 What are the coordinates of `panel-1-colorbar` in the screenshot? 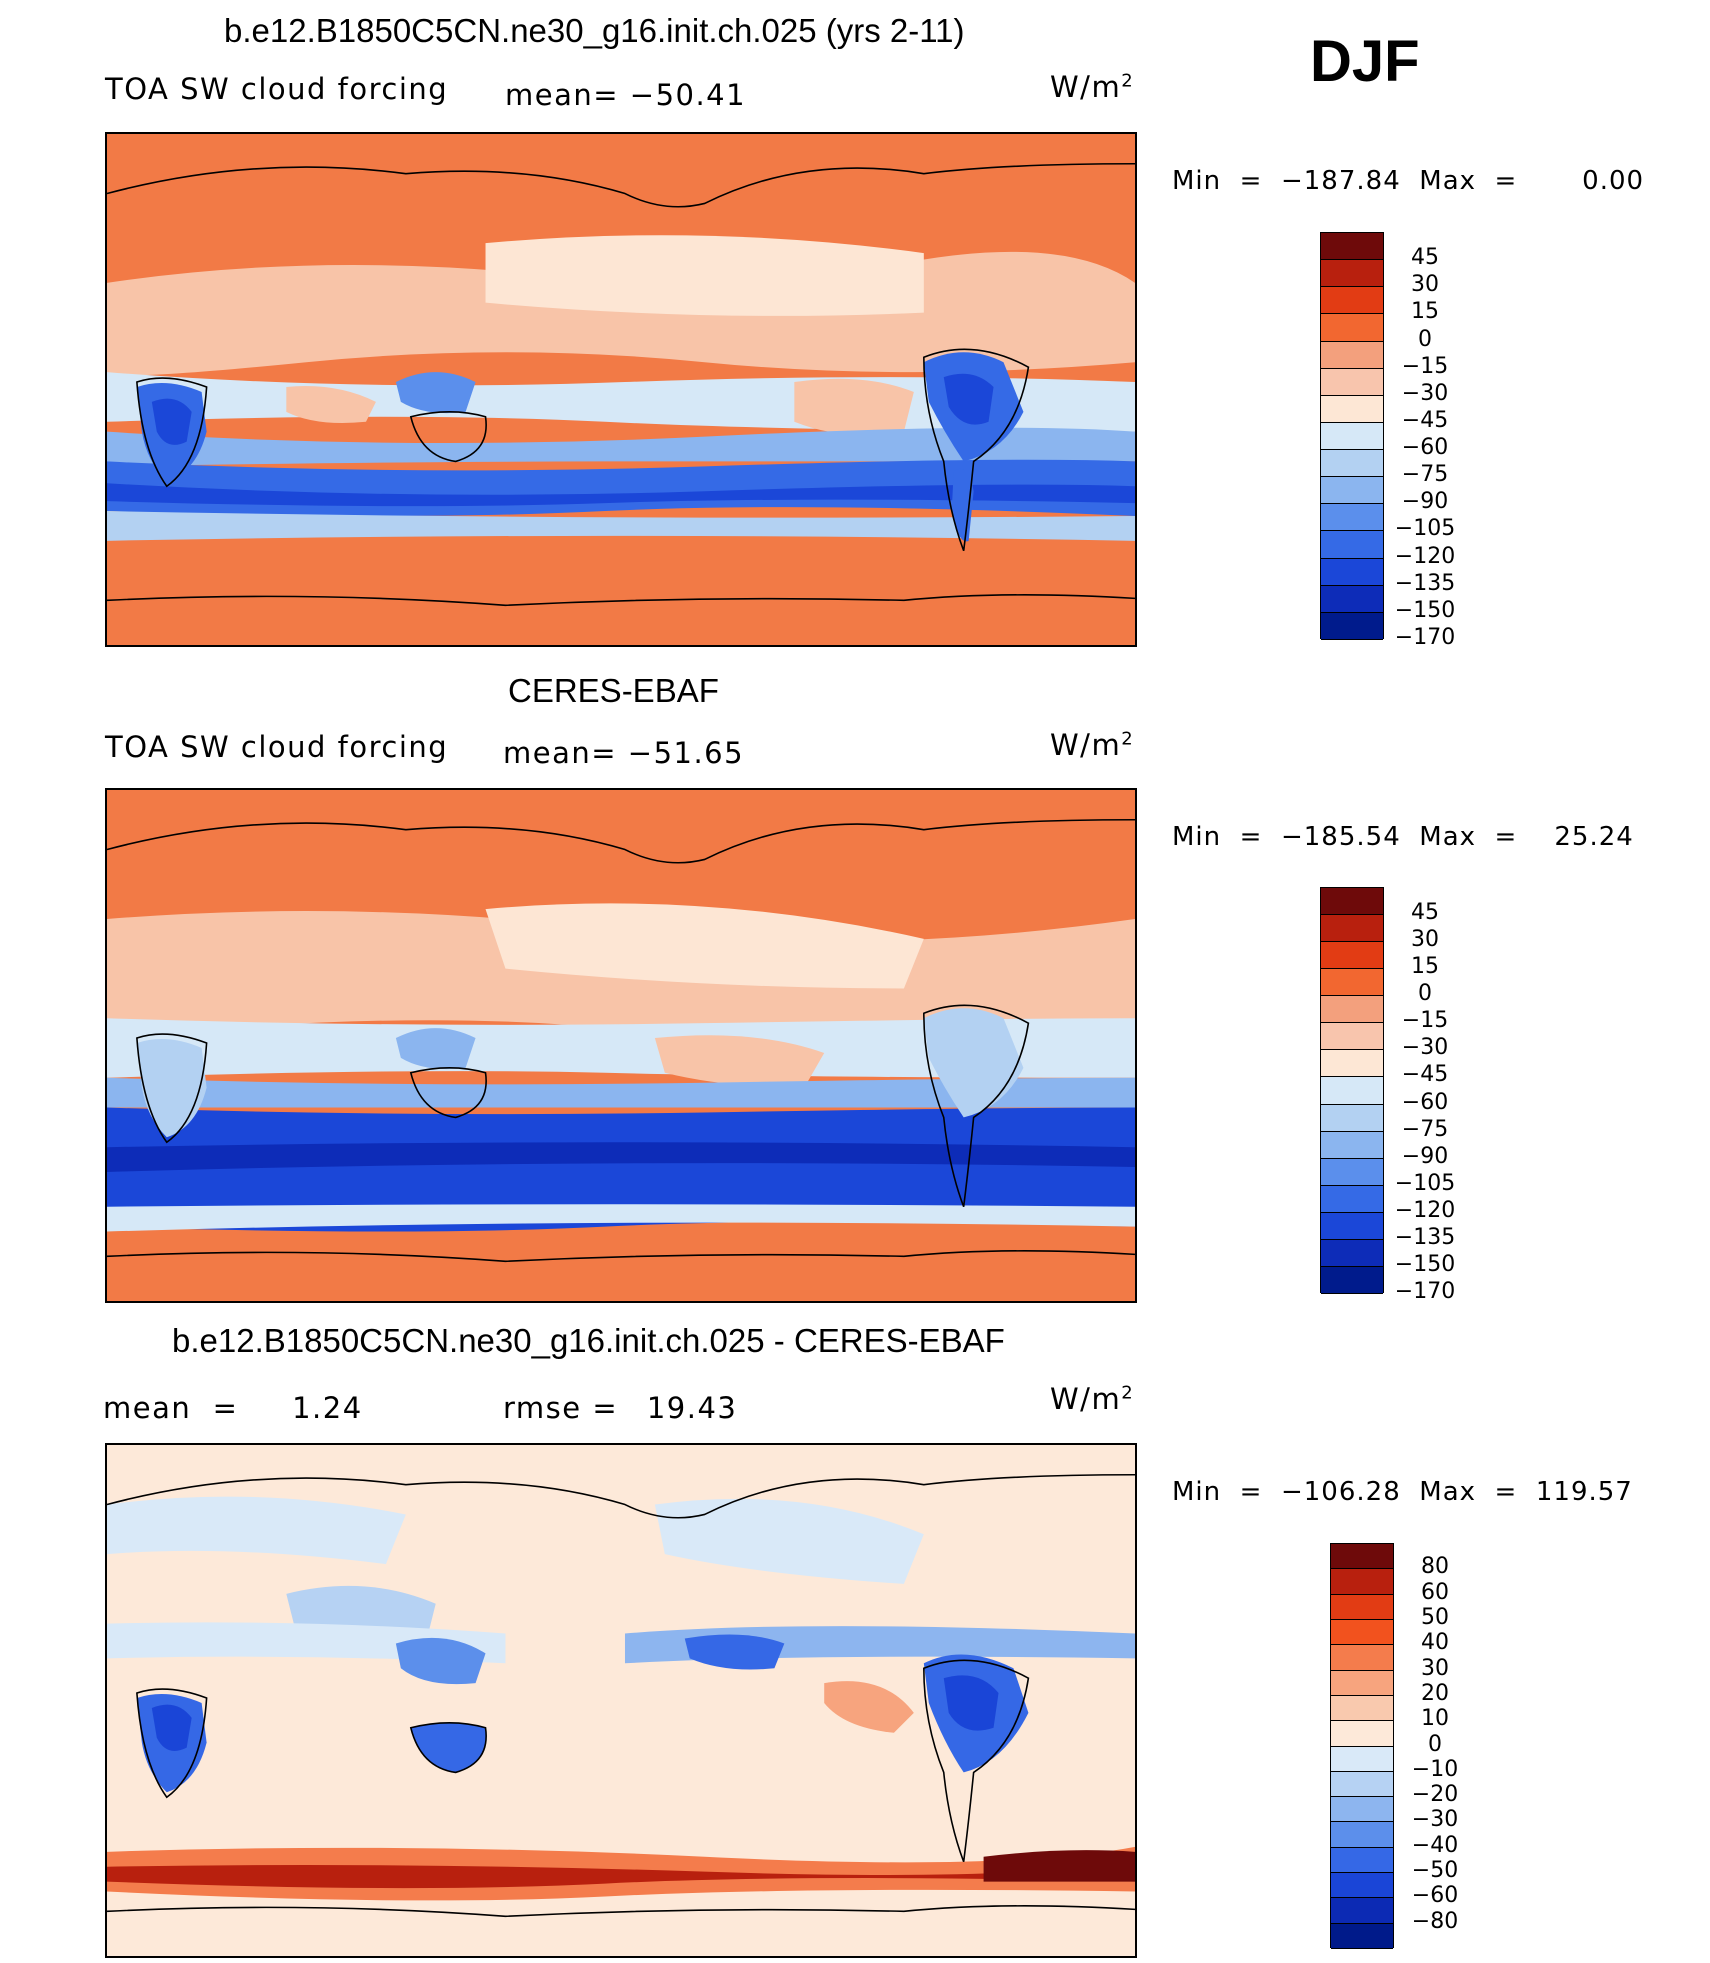 It's located at (1352, 436).